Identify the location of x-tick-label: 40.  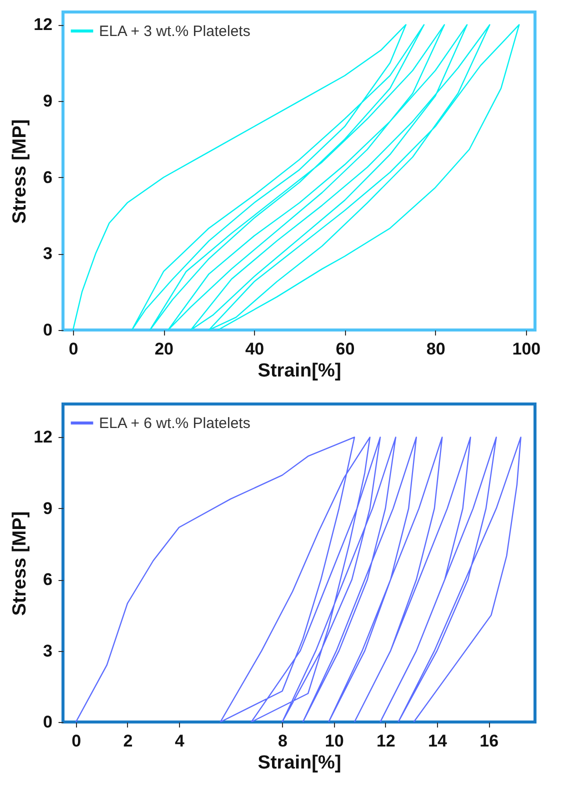
(254, 349).